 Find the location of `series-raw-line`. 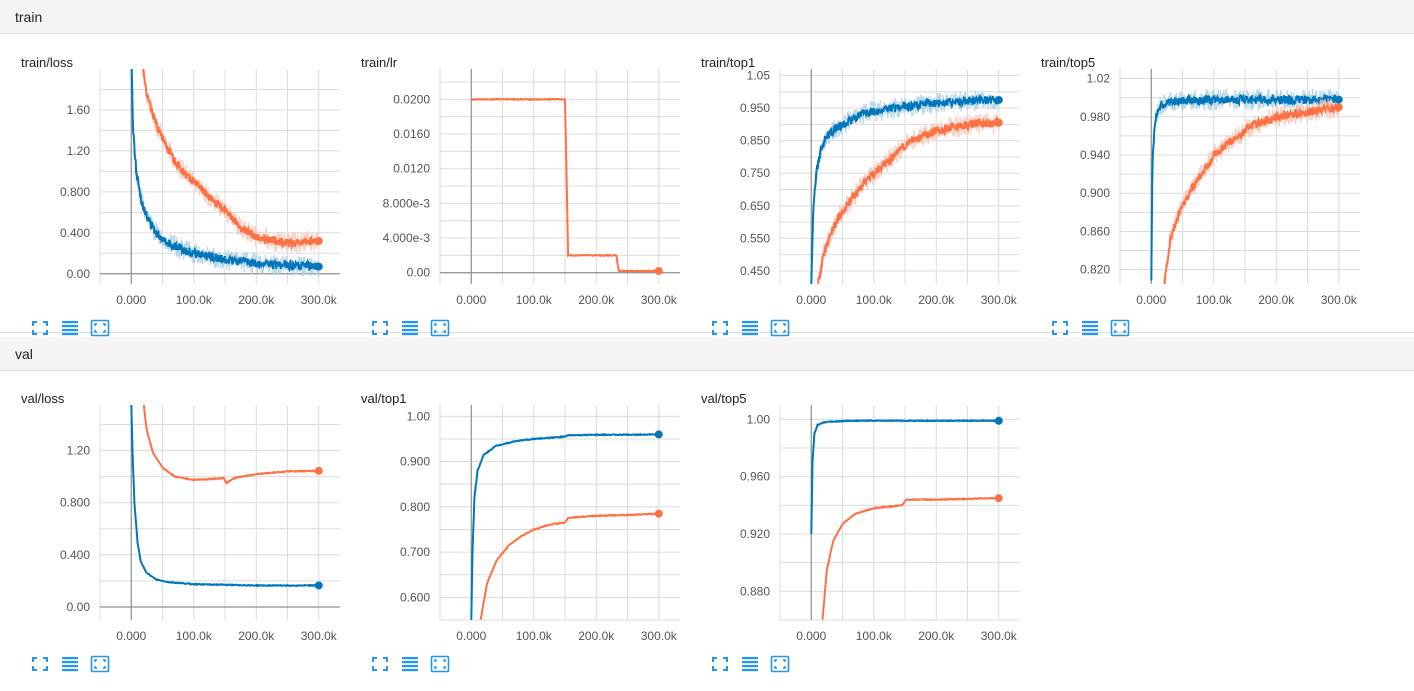

series-raw-line is located at coordinates (908, 198).